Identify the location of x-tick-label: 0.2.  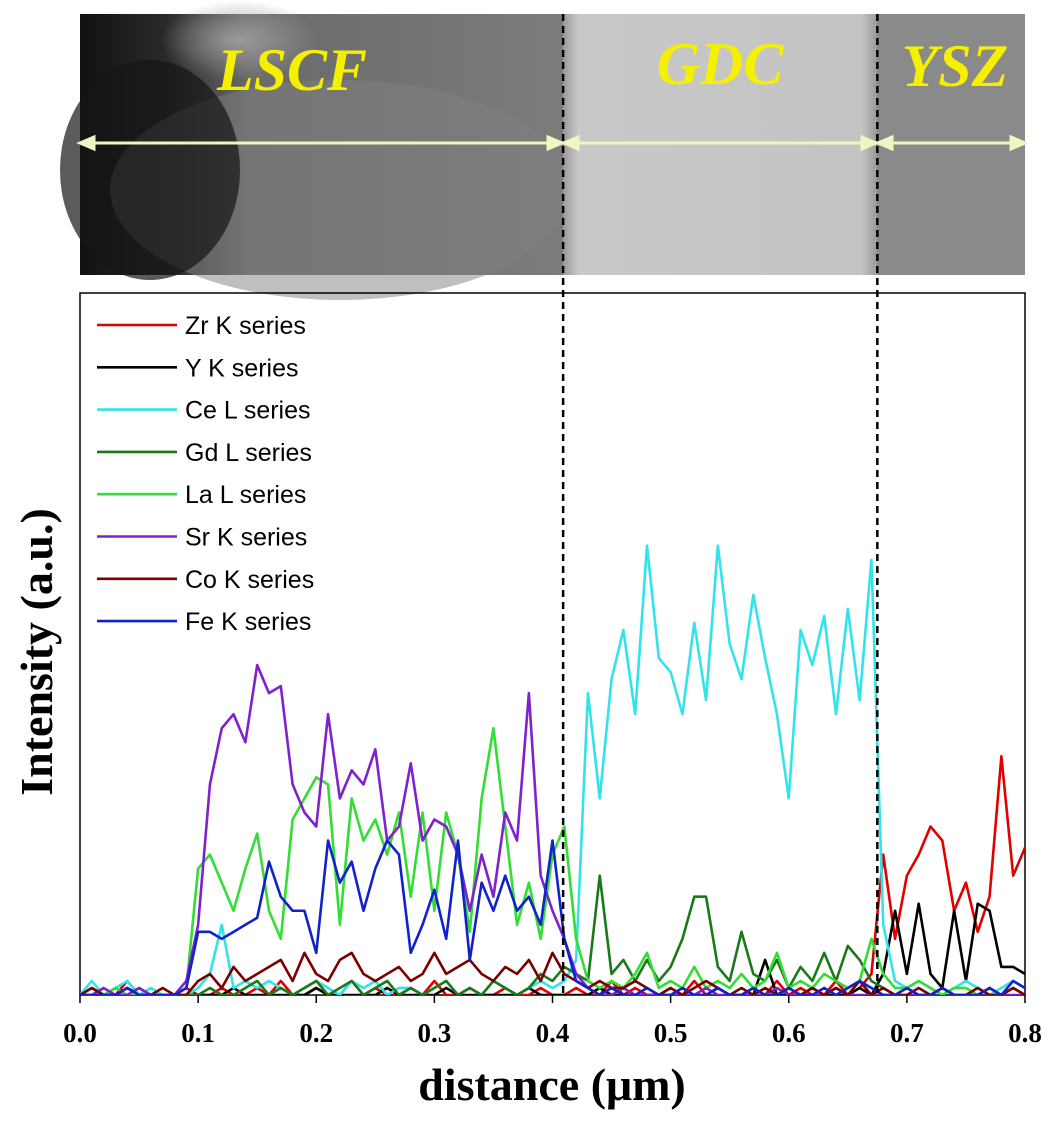
(316, 1033).